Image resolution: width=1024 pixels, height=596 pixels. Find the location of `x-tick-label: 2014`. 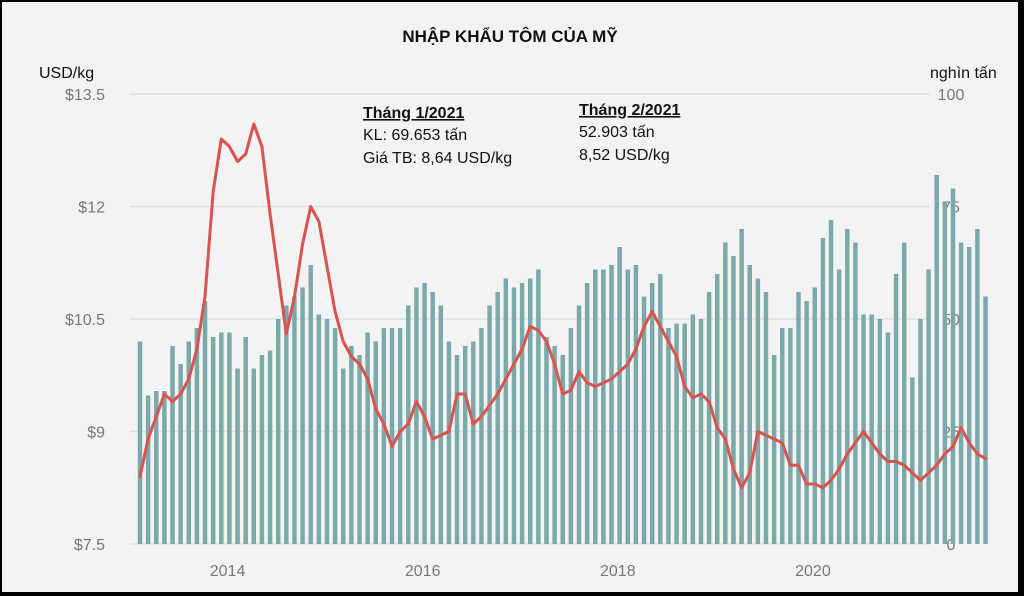

x-tick-label: 2014 is located at coordinates (228, 571).